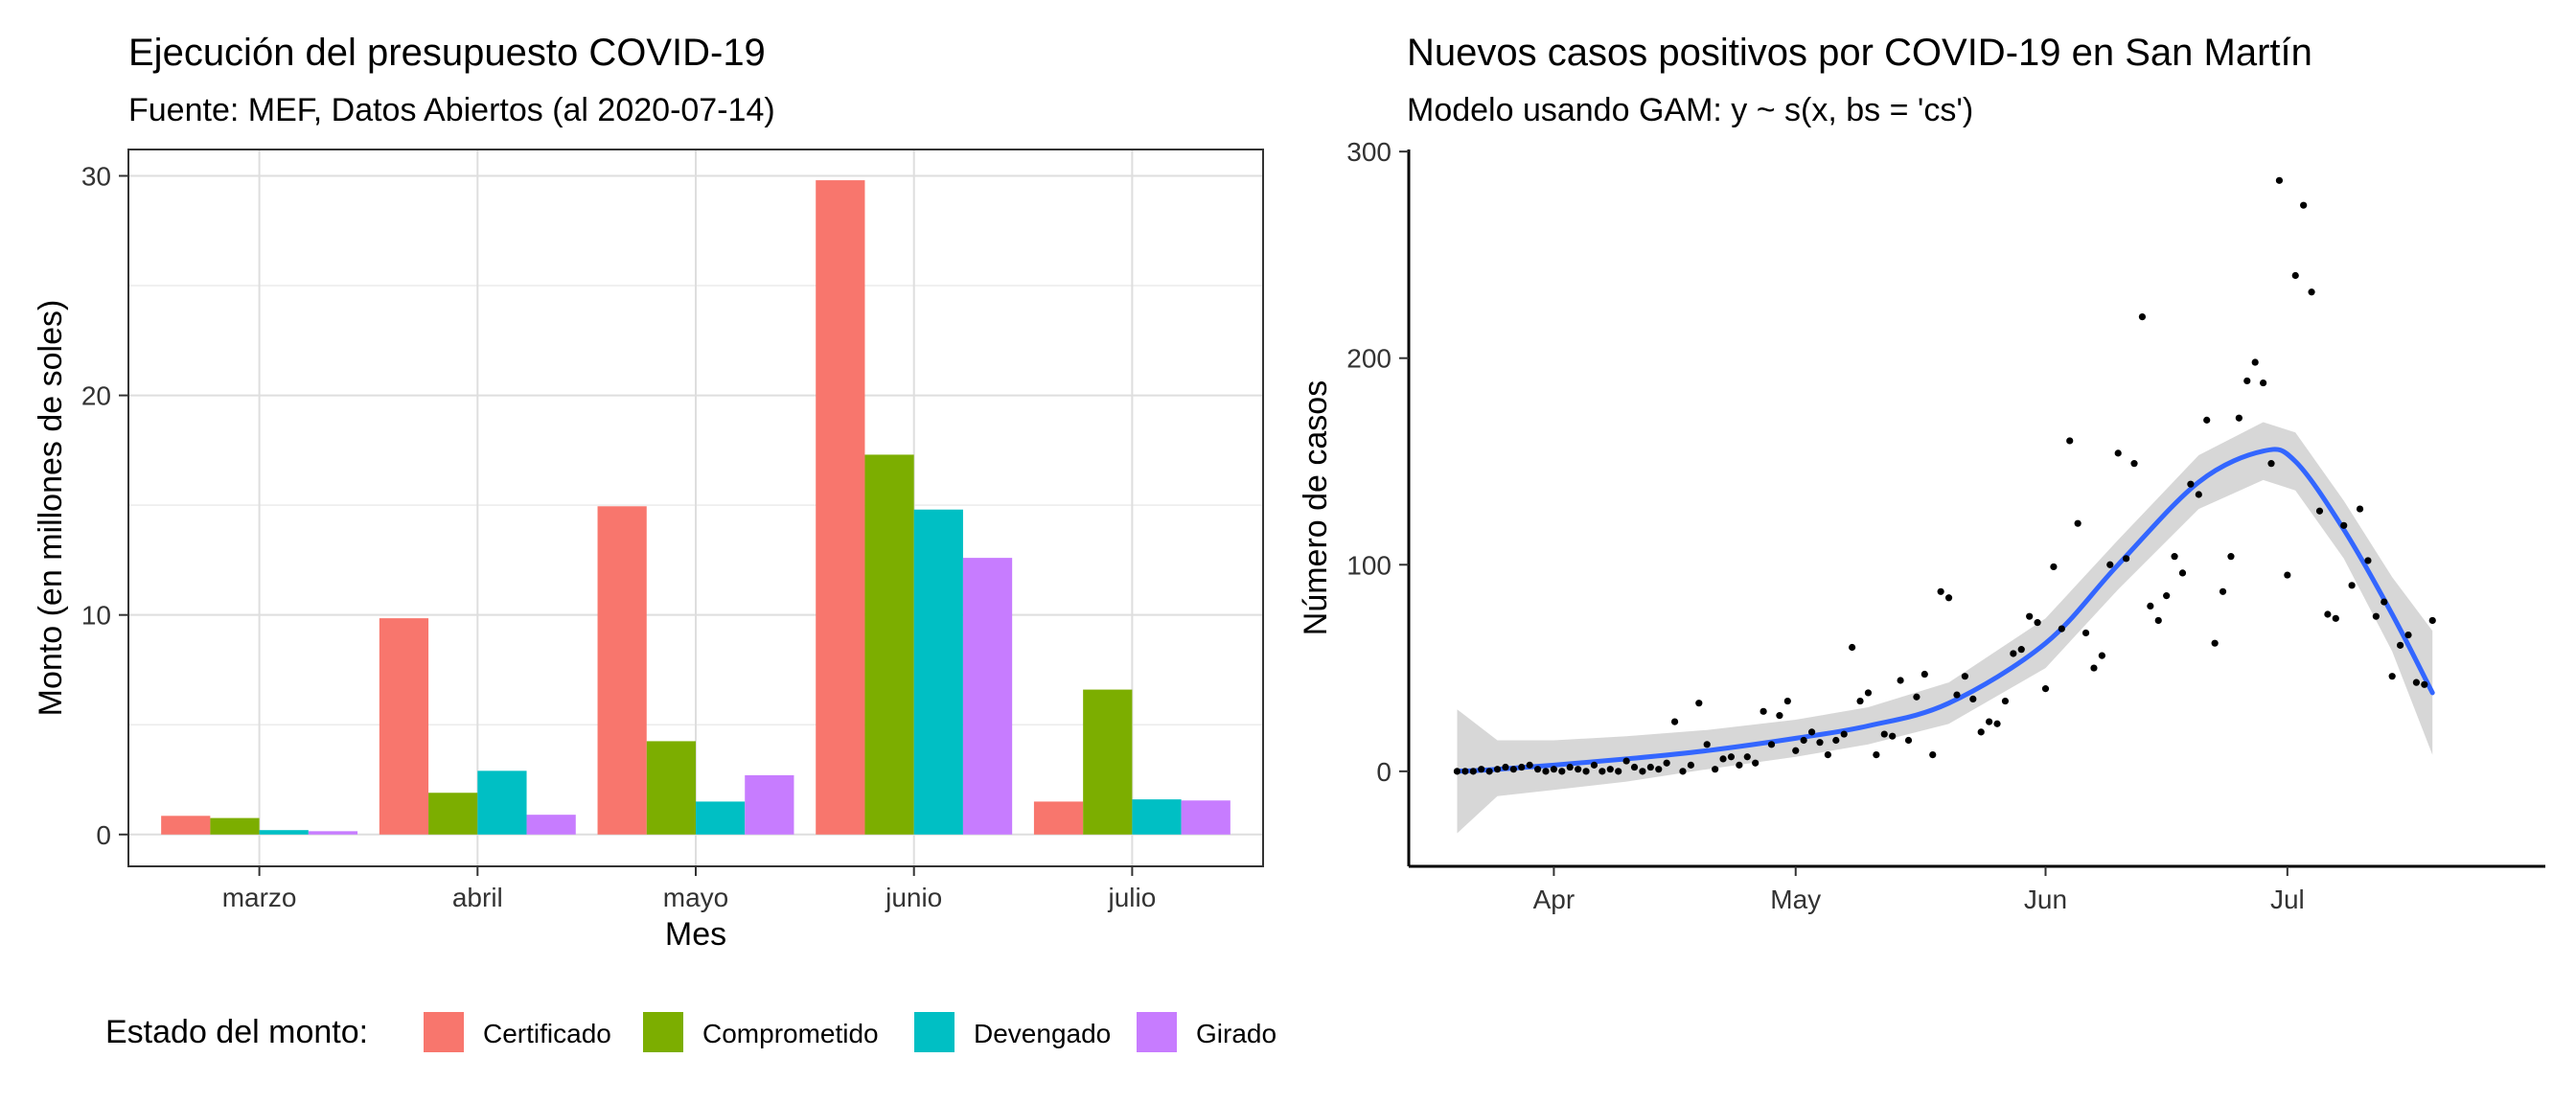  What do you see at coordinates (689, 889) in the screenshot?
I see `bar-x-ticks: marzo abril mayo junio julio` at bounding box center [689, 889].